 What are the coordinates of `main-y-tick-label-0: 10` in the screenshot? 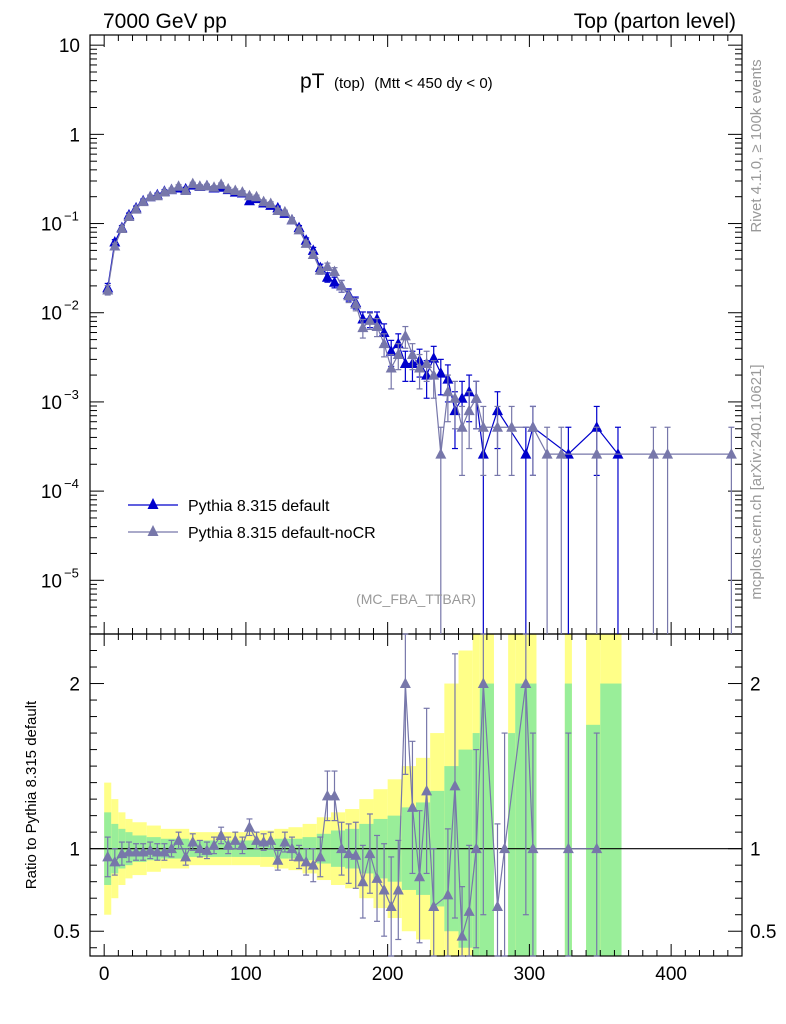 It's located at (69, 46).